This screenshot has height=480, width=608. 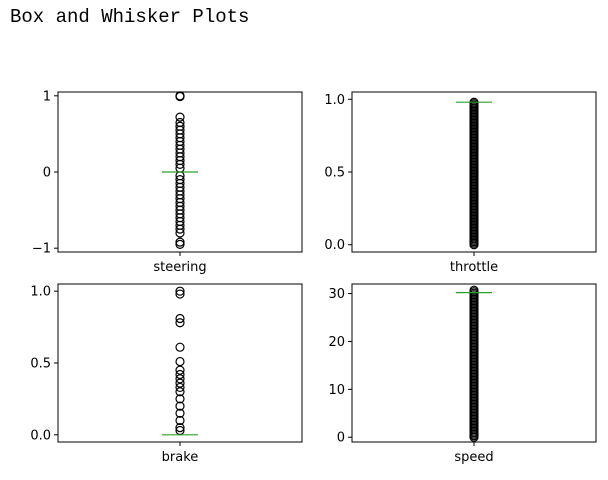 I want to click on plot-area-frame, so click(x=180, y=363).